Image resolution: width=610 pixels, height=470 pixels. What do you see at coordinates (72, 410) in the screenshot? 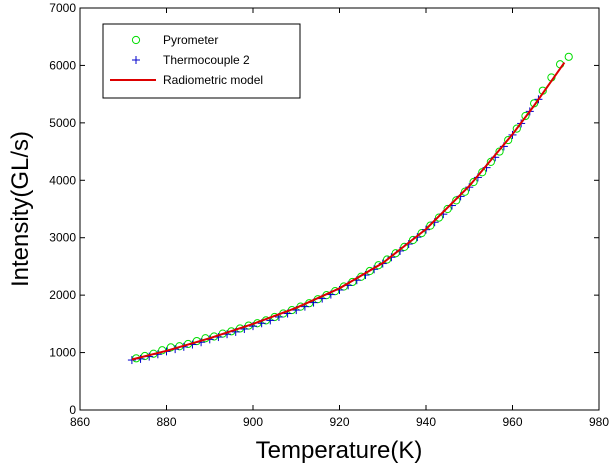
I see `y-tick-label: 0` at bounding box center [72, 410].